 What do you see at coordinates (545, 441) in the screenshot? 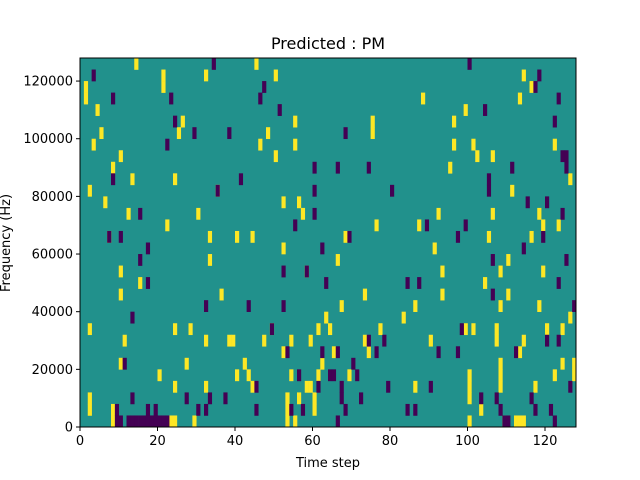
I see `x-tick-label: 120` at bounding box center [545, 441].